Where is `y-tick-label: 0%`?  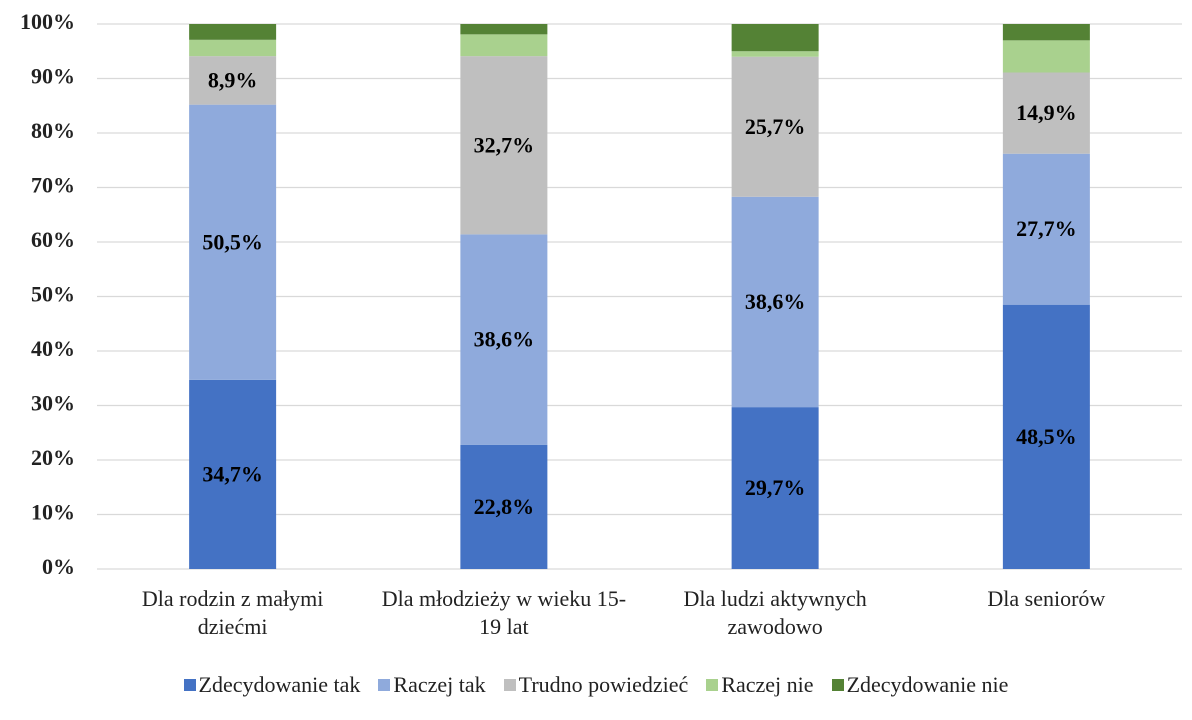
y-tick-label: 0% is located at coordinates (58, 566).